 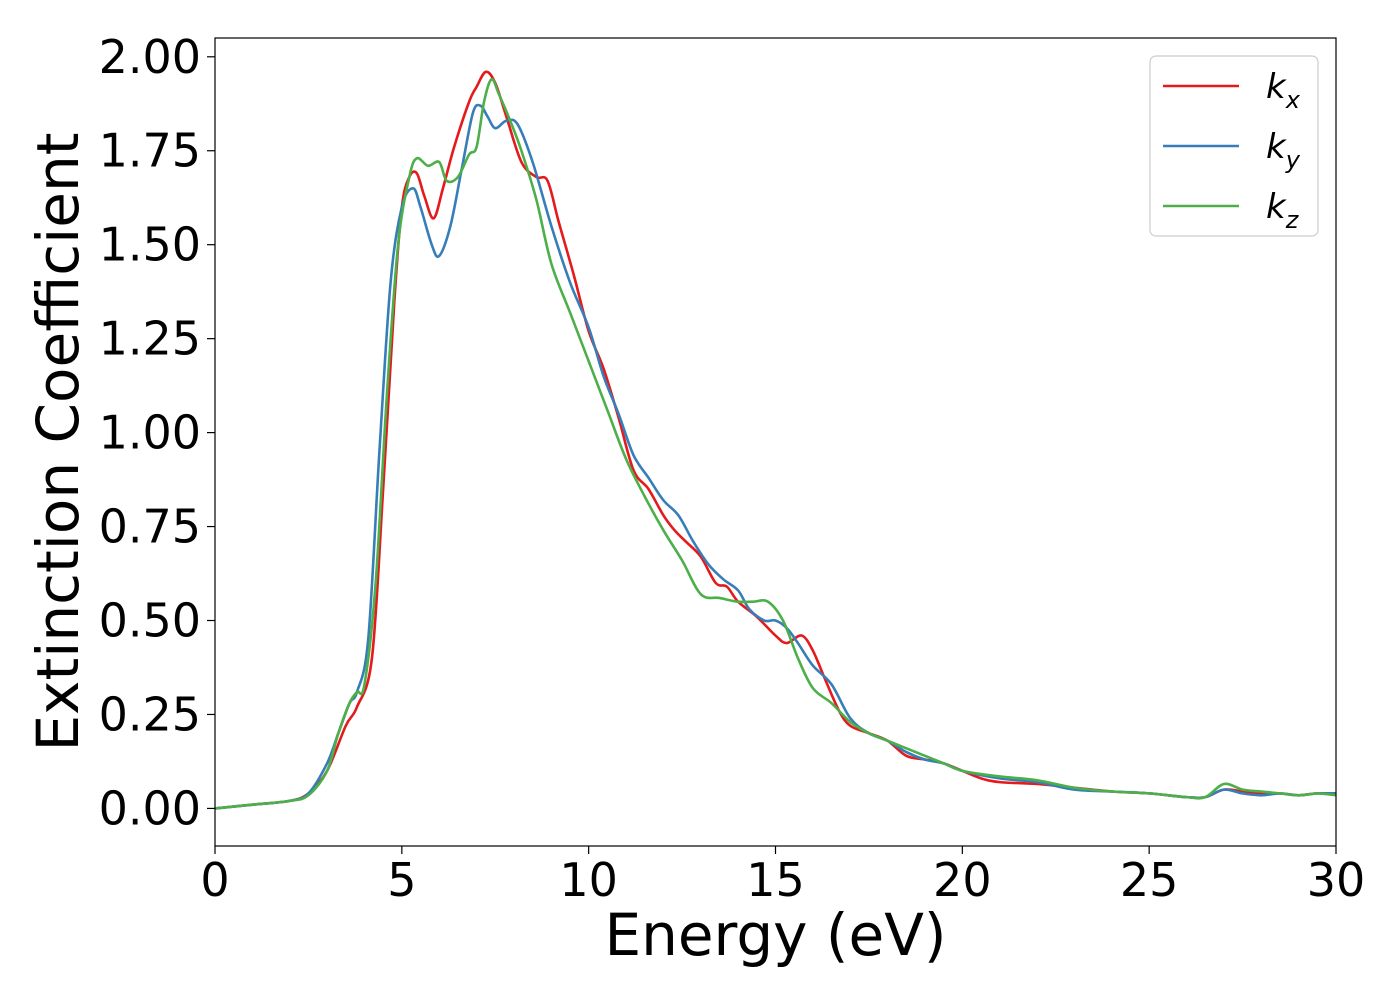 What do you see at coordinates (58, 442) in the screenshot?
I see `y-axis-title: Extinction Coefficient` at bounding box center [58, 442].